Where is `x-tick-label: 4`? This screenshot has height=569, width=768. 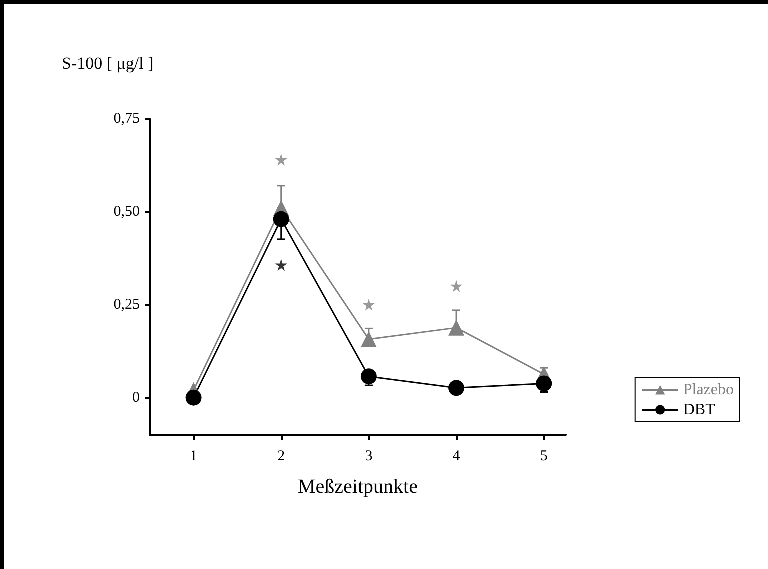 x-tick-label: 4 is located at coordinates (456, 456).